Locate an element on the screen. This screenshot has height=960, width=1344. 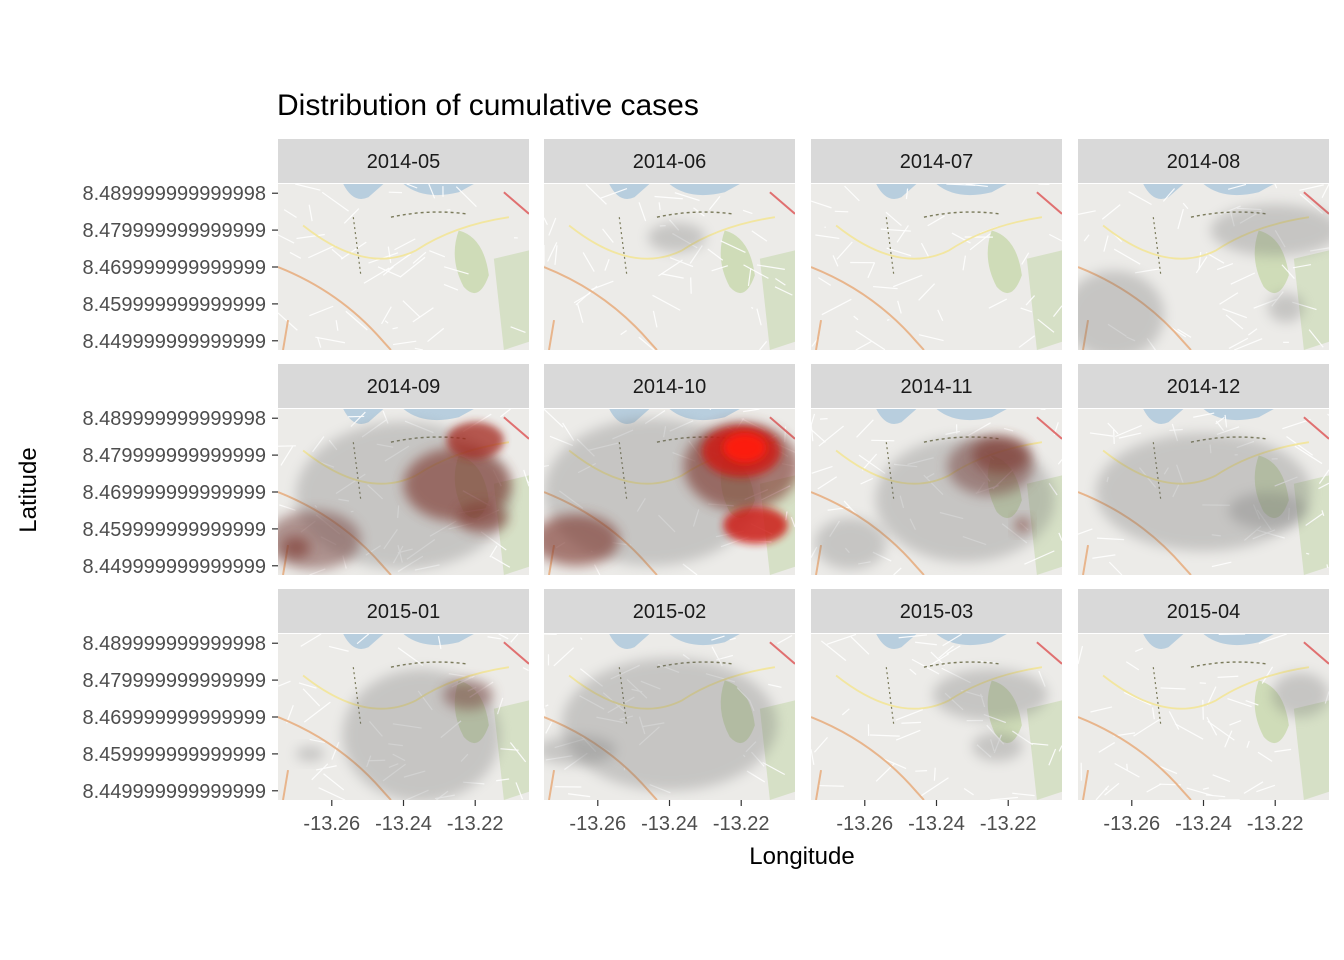
facet-strip-label: 2014-11 is located at coordinates (937, 387).